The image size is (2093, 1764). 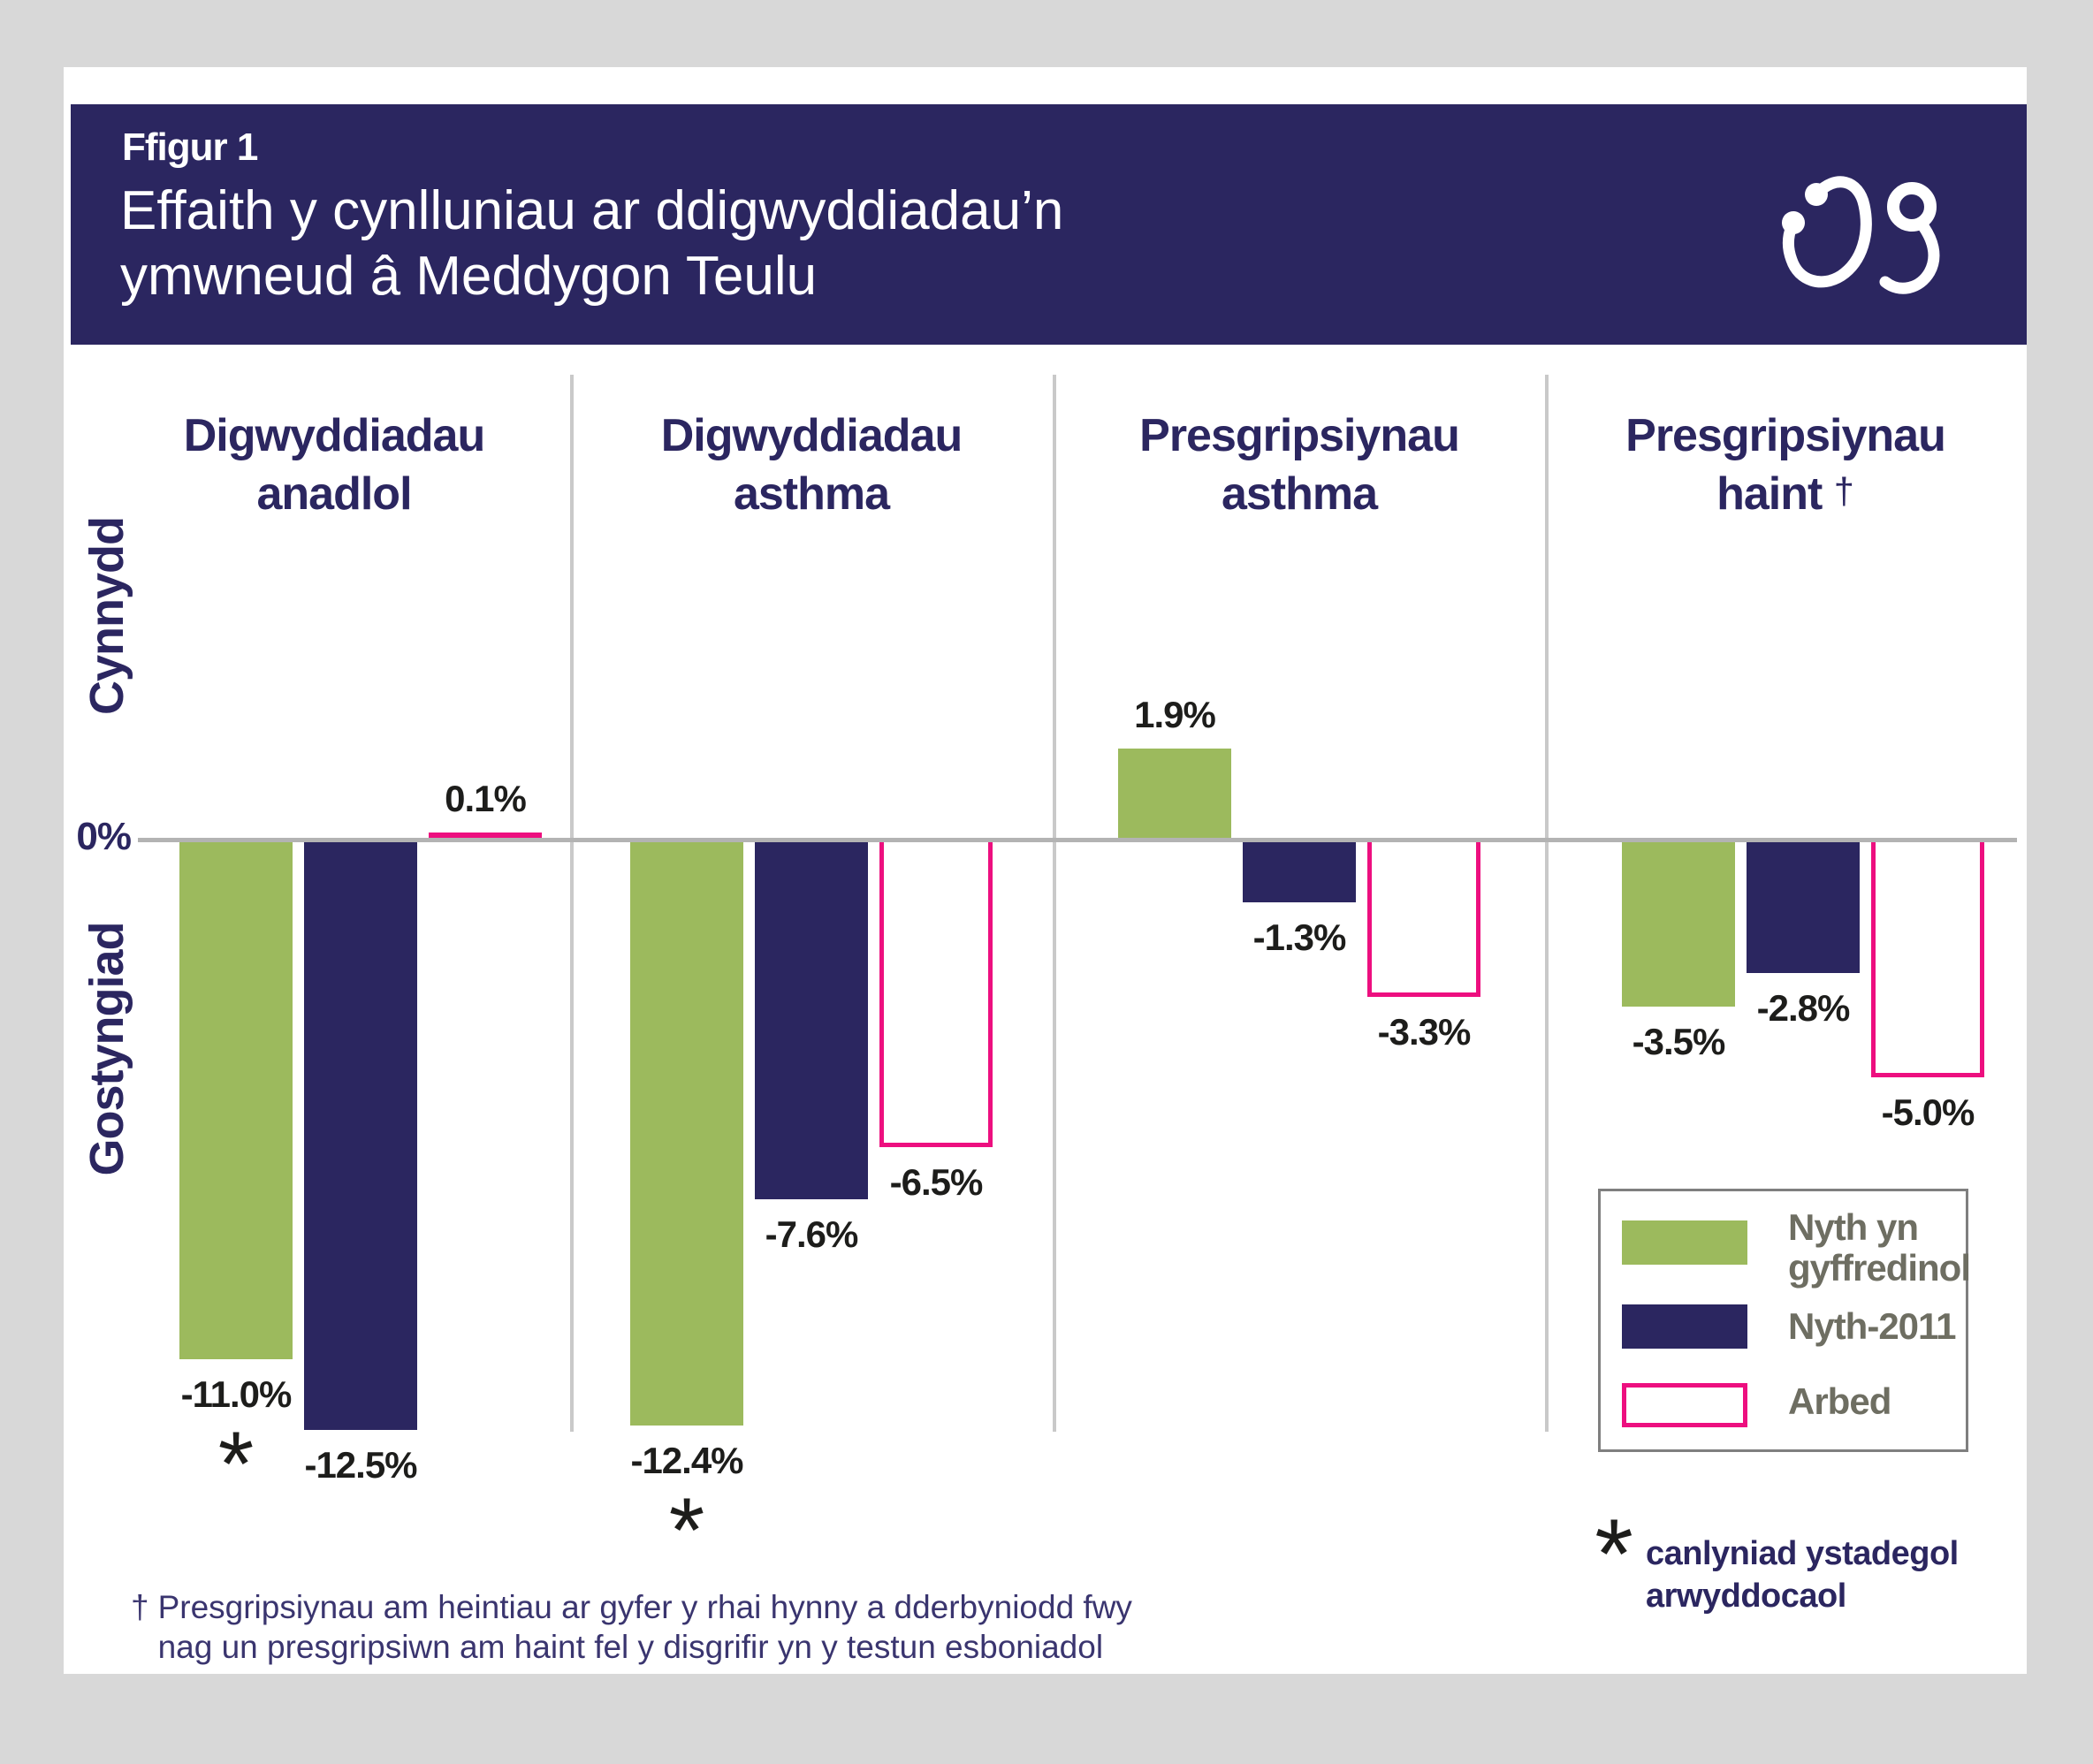 What do you see at coordinates (1684, 1405) in the screenshot?
I see `legend-swatch-outline` at bounding box center [1684, 1405].